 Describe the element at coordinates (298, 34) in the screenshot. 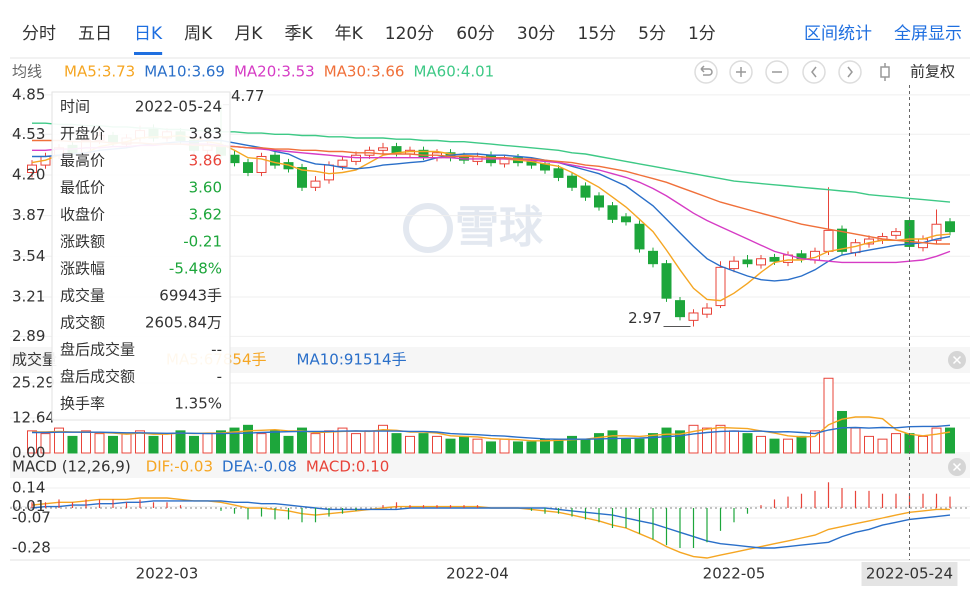

I see `tab: 季K` at that location.